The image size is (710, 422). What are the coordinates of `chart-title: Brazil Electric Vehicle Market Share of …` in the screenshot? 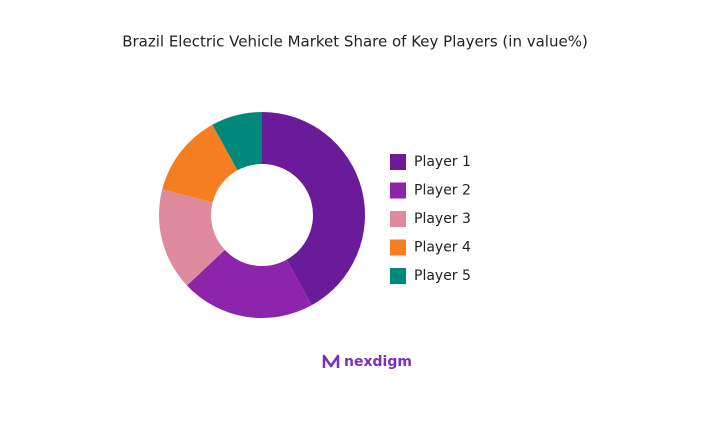 It's located at (355, 42).